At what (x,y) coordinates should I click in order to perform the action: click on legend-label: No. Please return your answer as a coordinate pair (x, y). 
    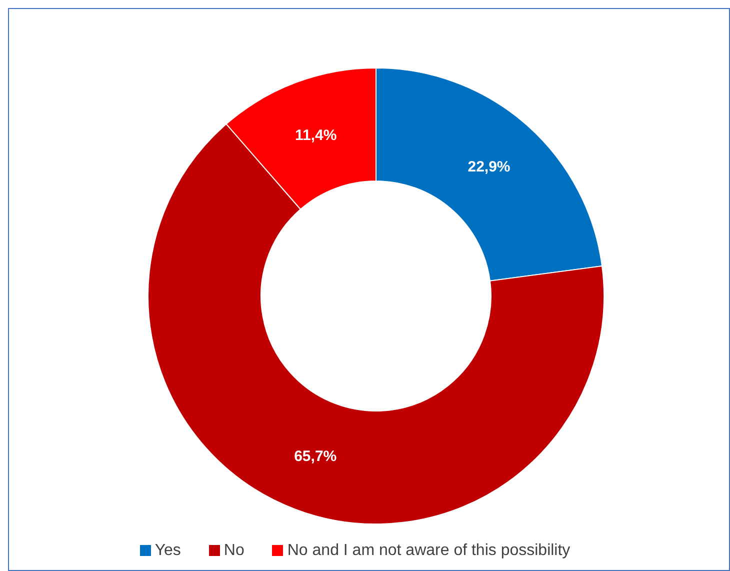
    Looking at the image, I should click on (234, 550).